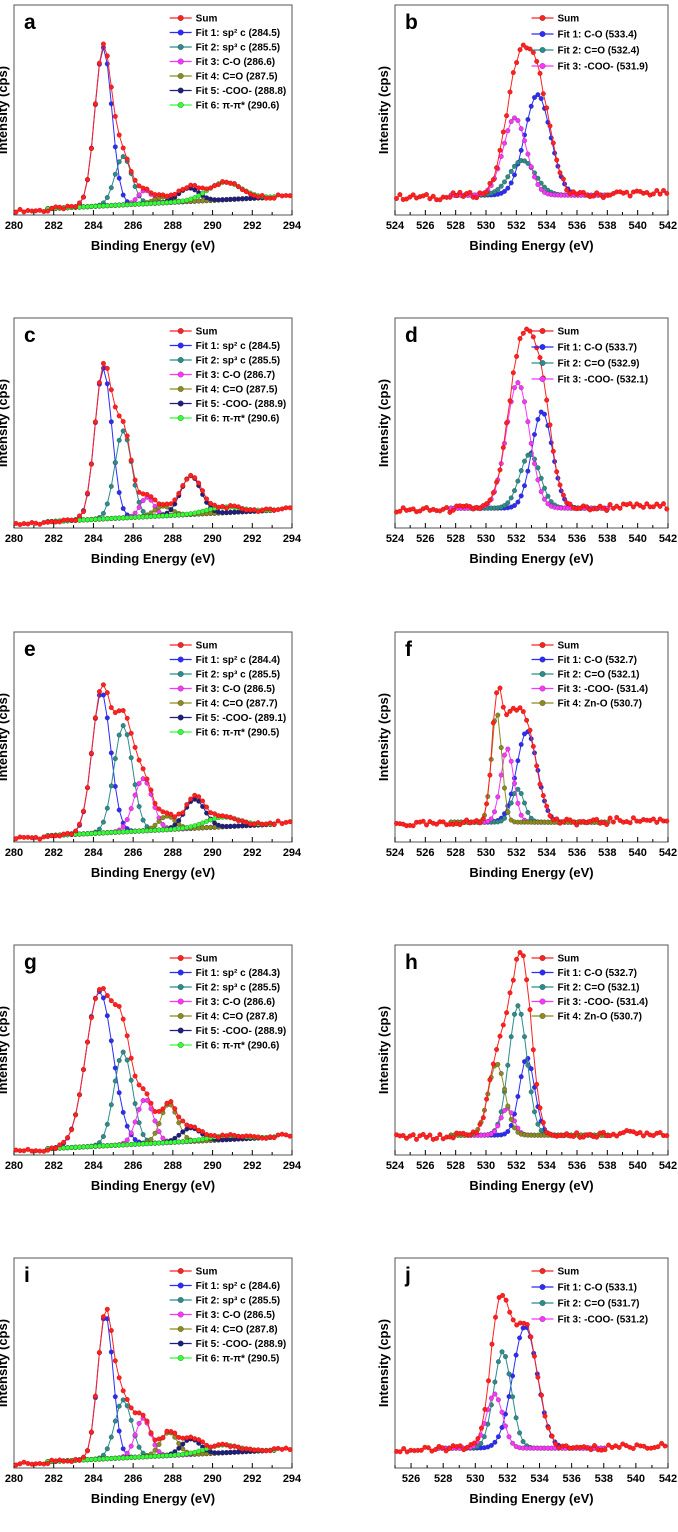 The height and width of the screenshot is (1532, 678). What do you see at coordinates (546, 226) in the screenshot?
I see `x-tick-label: 534` at bounding box center [546, 226].